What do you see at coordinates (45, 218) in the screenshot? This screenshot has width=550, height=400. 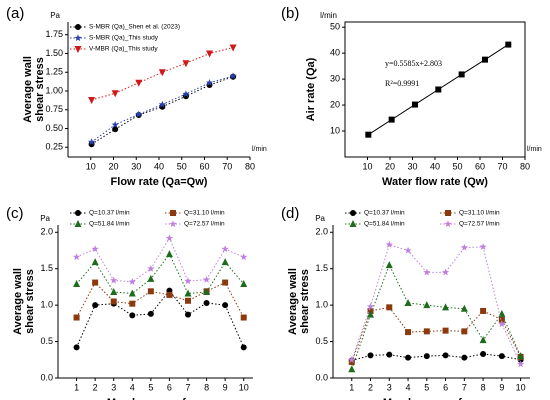 I see `y-unit: Pa` at bounding box center [45, 218].